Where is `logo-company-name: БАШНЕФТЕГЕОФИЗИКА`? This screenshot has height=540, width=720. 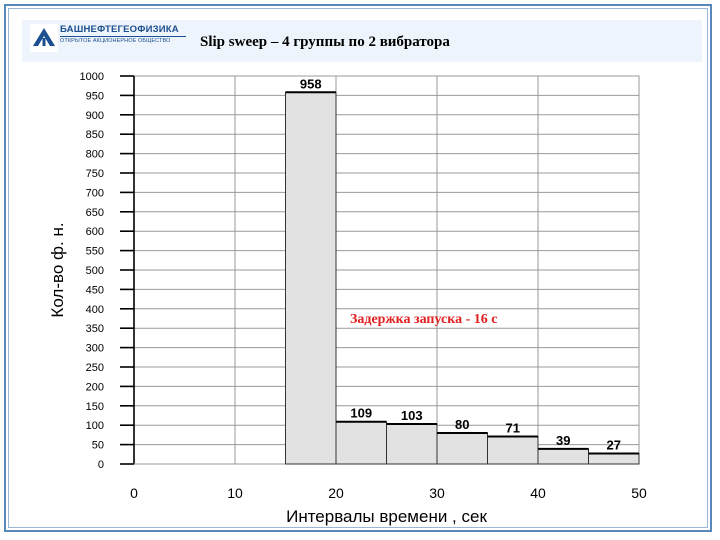 logo-company-name: БАШНЕФТЕГЕОФИЗИКА is located at coordinates (119, 29).